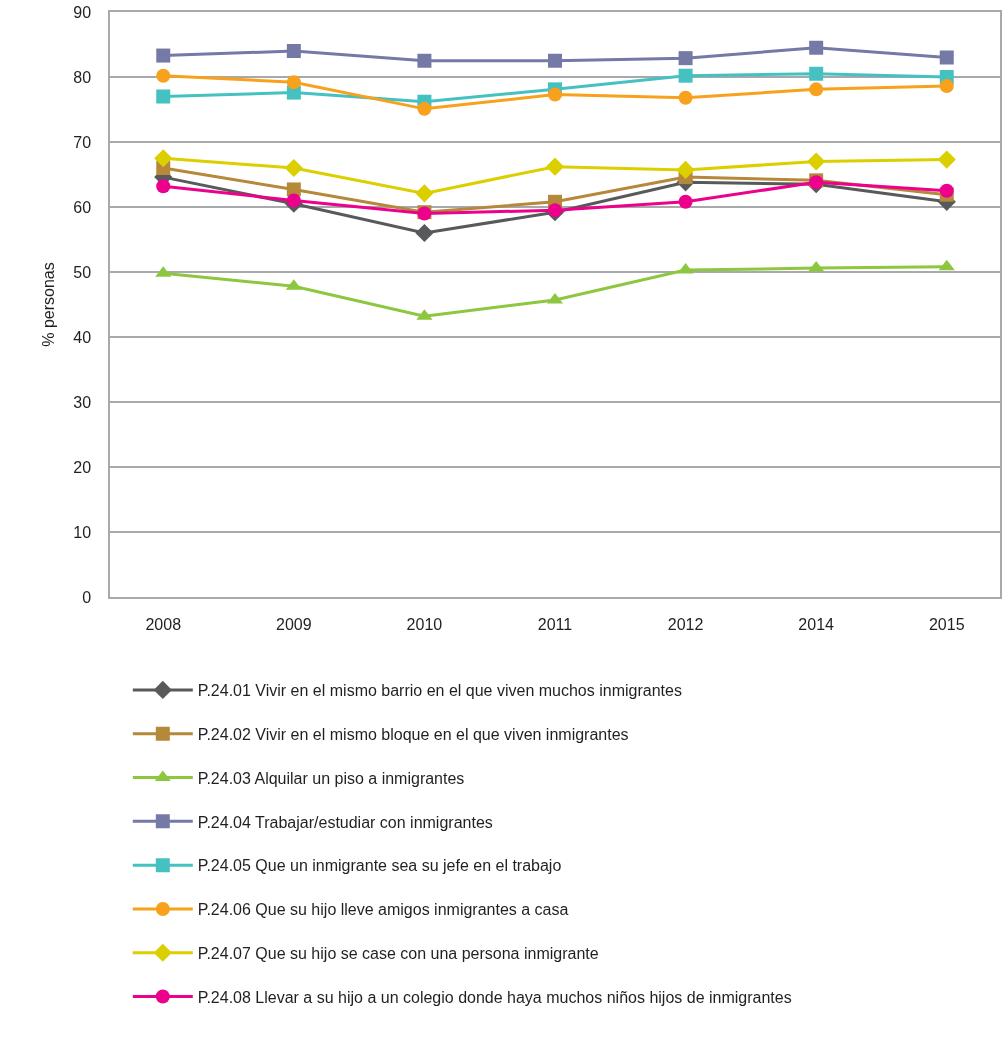  Describe the element at coordinates (82, 532) in the screenshot. I see `y-tick-label: 10` at that location.